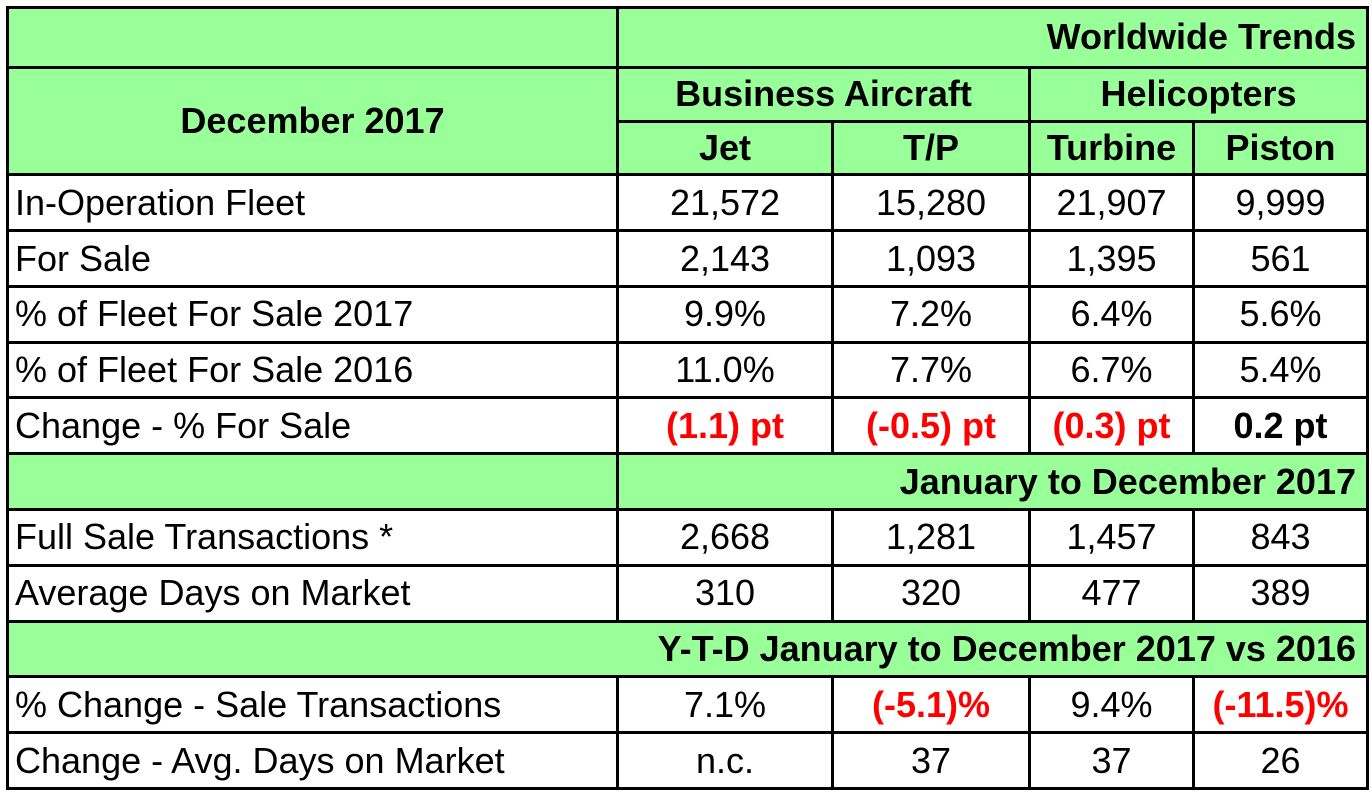 The height and width of the screenshot is (795, 1372). Describe the element at coordinates (725, 148) in the screenshot. I see `column-header-jet: Jet` at that location.